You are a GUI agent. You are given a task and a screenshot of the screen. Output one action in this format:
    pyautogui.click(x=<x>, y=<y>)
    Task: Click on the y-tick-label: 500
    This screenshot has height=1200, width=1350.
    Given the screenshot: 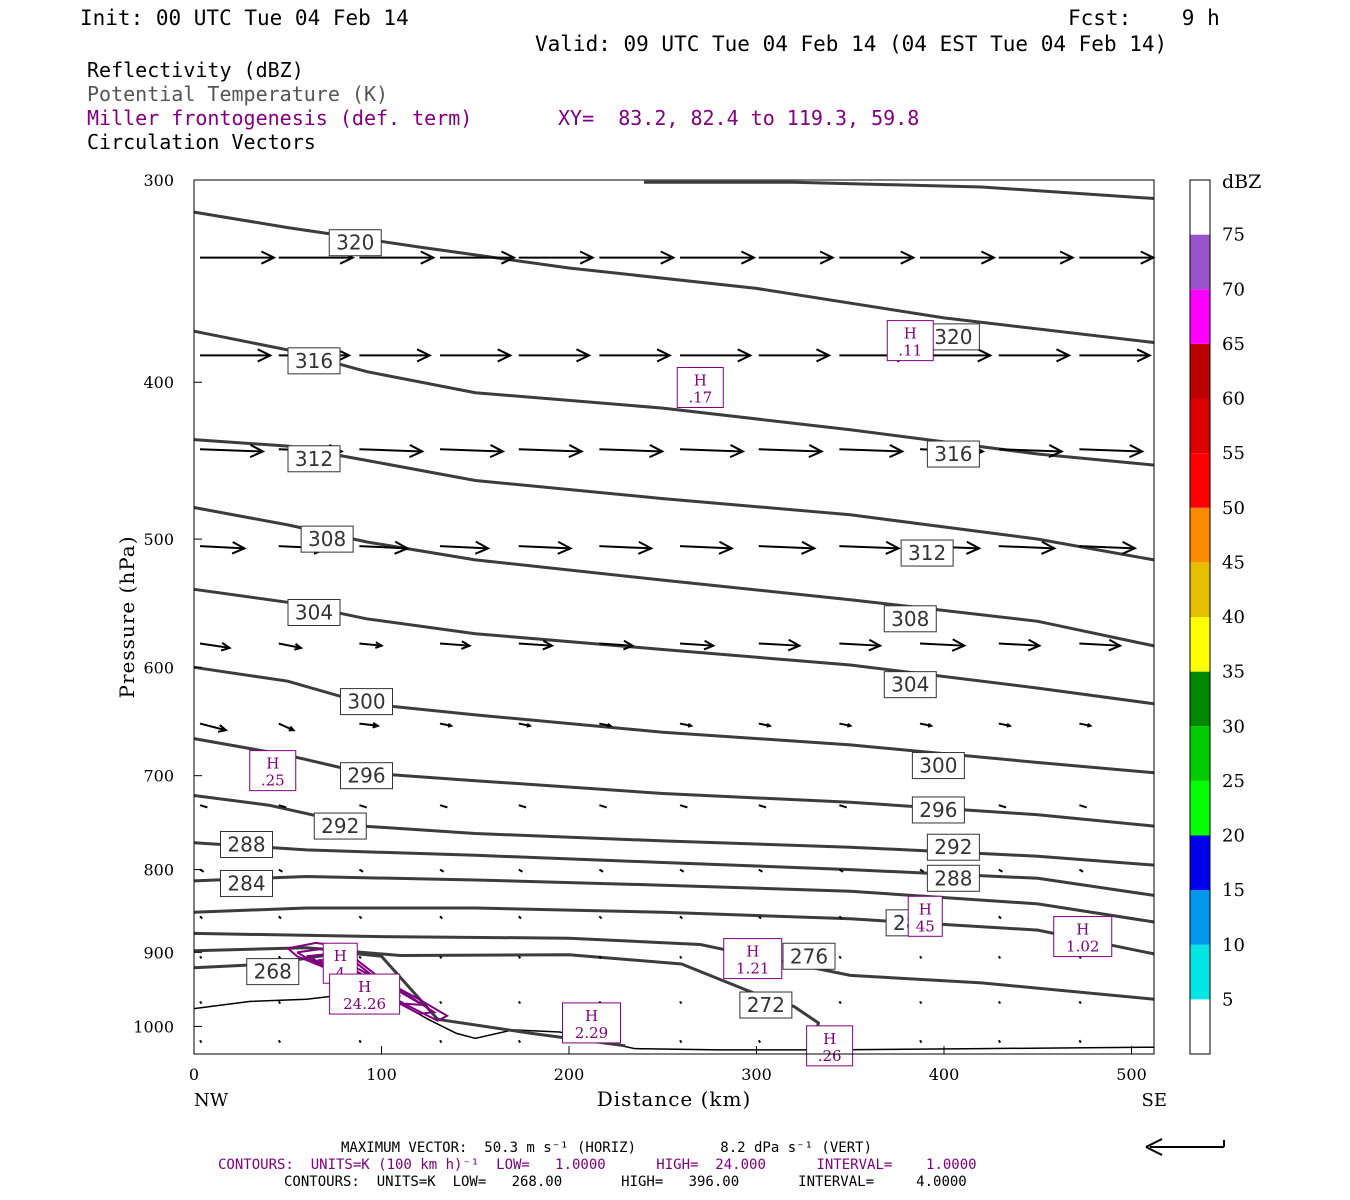 What is the action you would take?
    pyautogui.click(x=158, y=539)
    